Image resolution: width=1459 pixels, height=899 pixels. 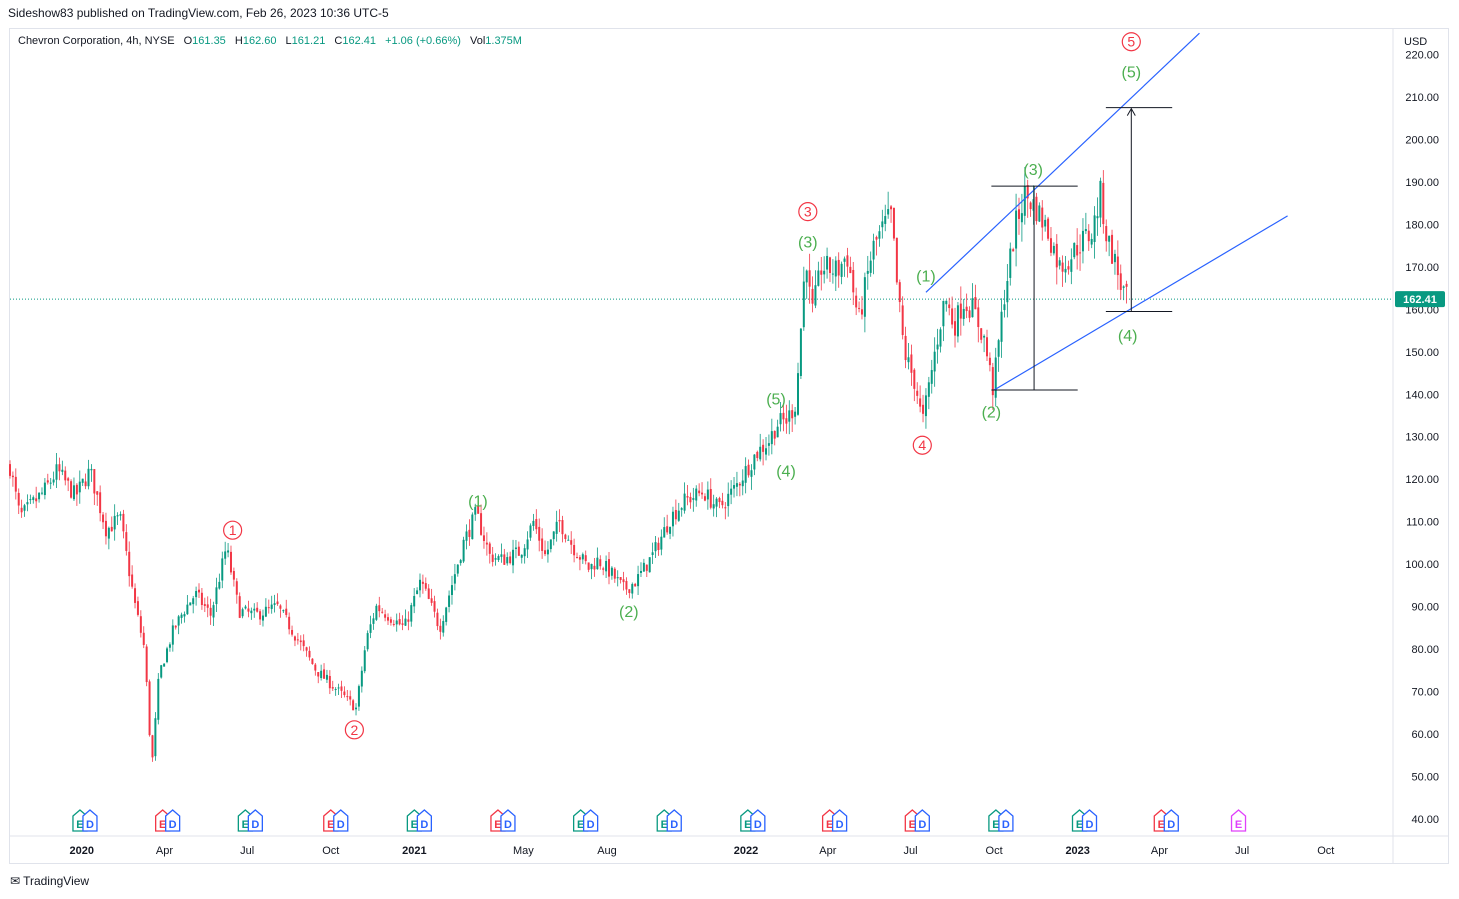 I want to click on tradingview-logo-icon: ✉︎, so click(x=15, y=881).